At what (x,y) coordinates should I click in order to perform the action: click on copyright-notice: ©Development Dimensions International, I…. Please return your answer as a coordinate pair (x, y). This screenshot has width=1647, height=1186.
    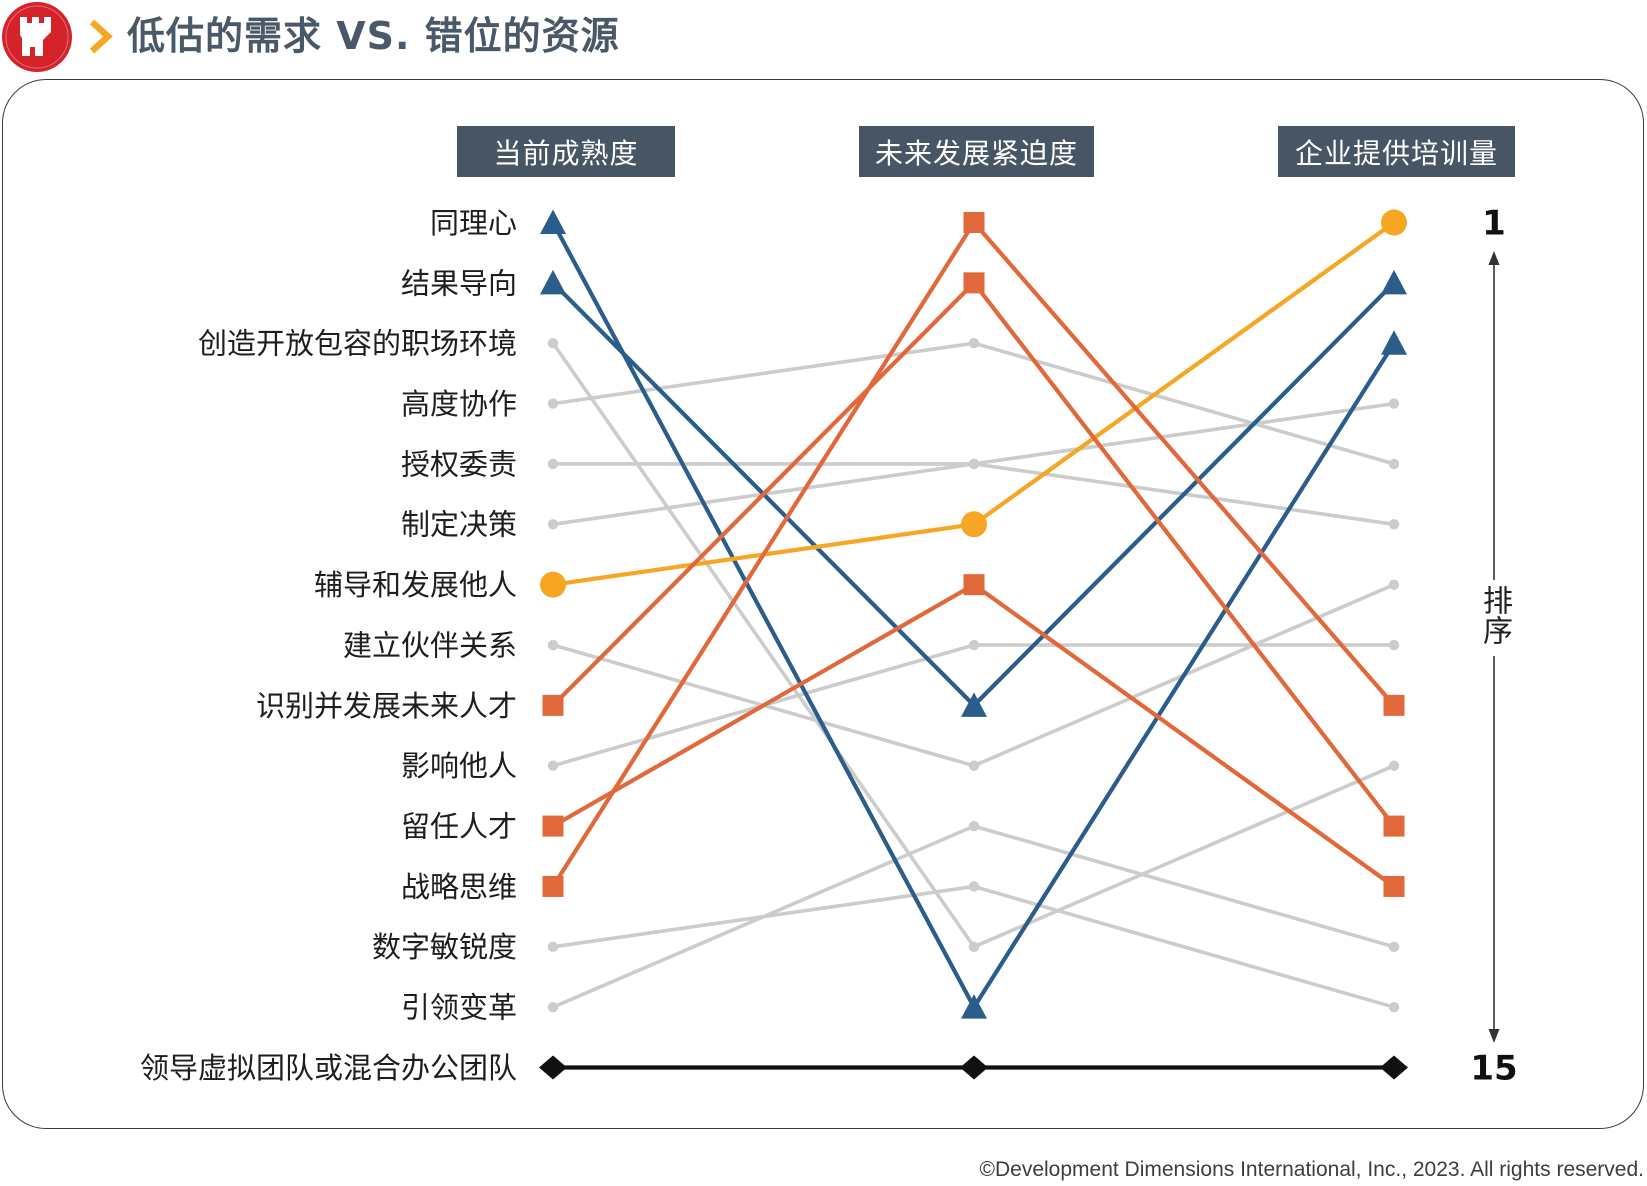
    Looking at the image, I should click on (1311, 1169).